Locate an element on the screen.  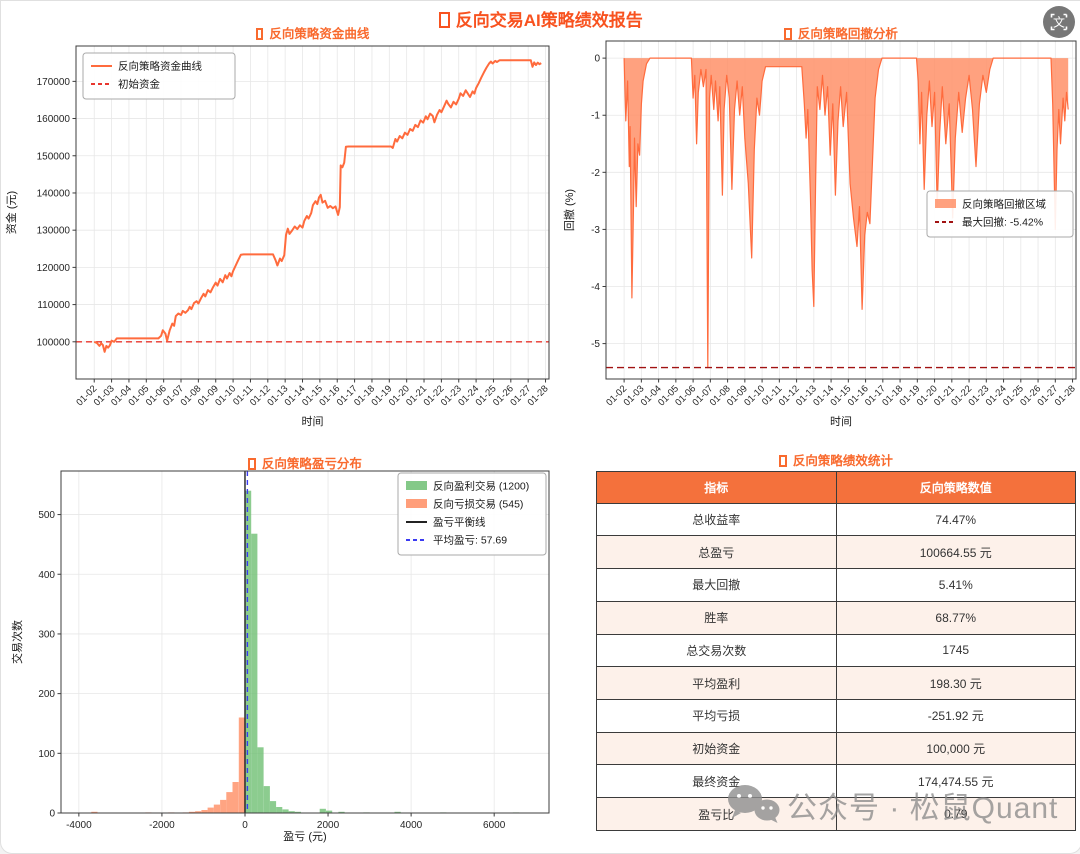
value-cell: 174,474.55 元 is located at coordinates (955, 781).